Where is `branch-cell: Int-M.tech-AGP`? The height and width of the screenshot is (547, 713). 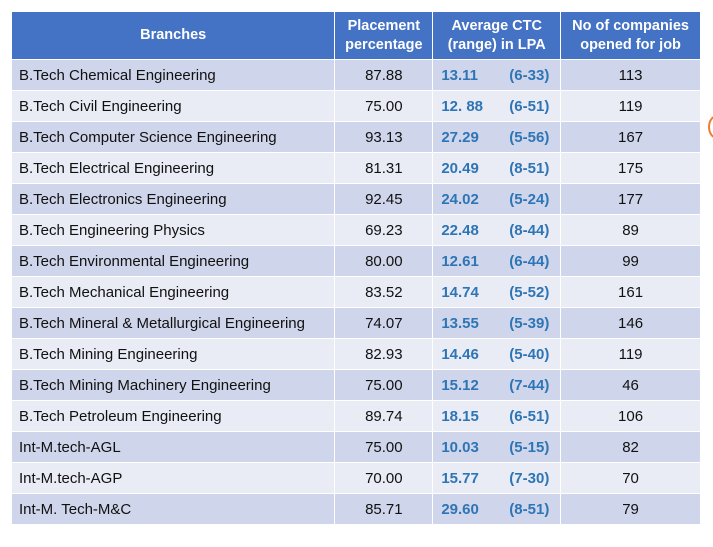
branch-cell: Int-M.tech-AGP is located at coordinates (173, 478).